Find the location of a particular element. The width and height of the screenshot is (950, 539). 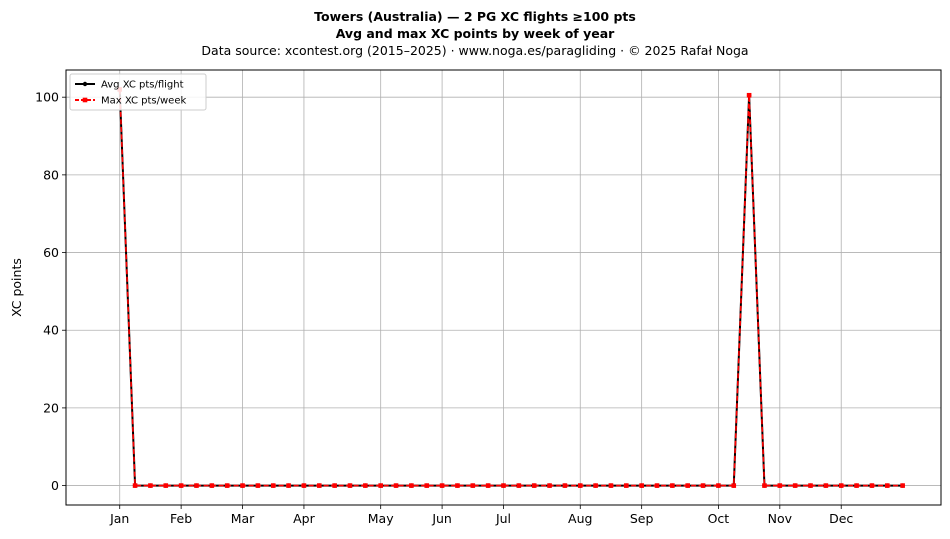

legend-label: Max XC pts/week is located at coordinates (143, 101).